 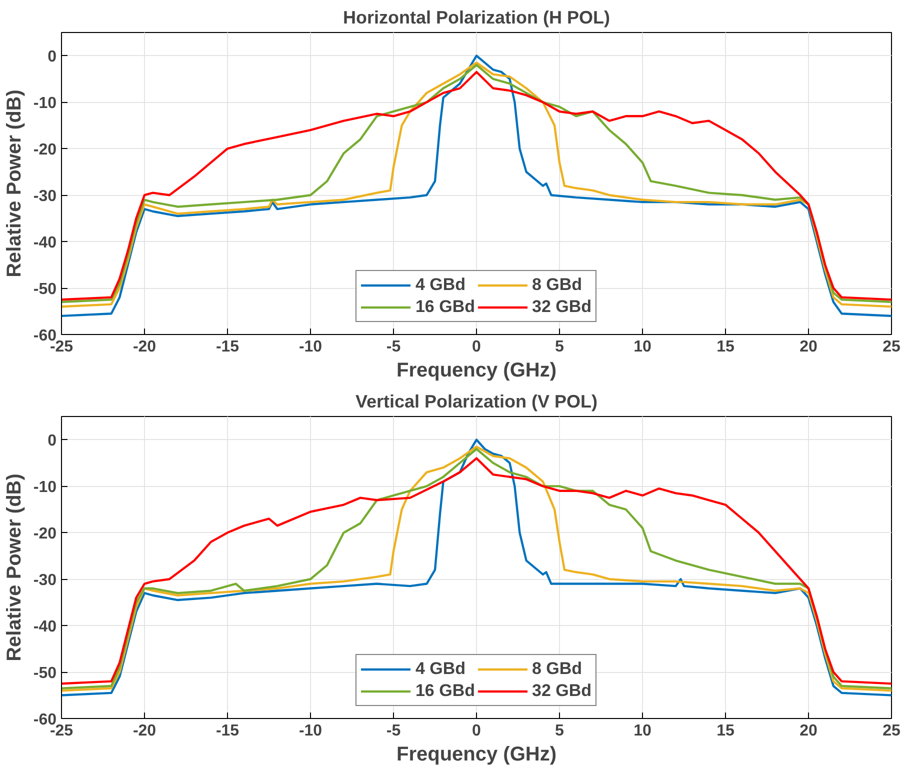 I want to click on chart-title: Vertical Polarization (V POL), so click(x=476, y=402).